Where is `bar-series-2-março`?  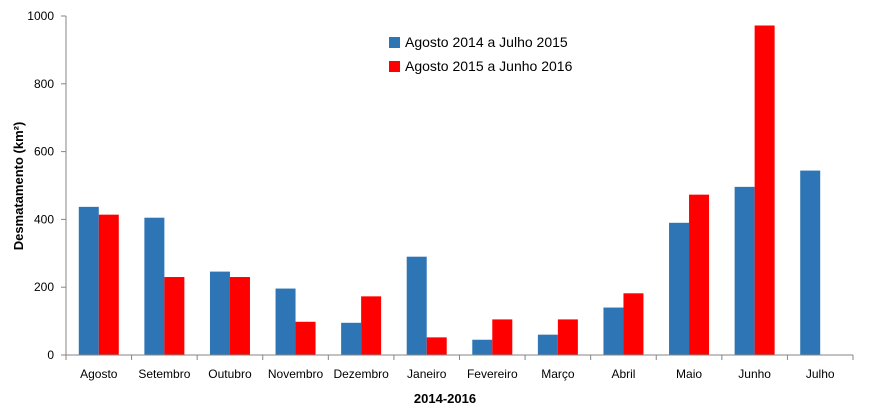
bar-series-2-março is located at coordinates (567, 337).